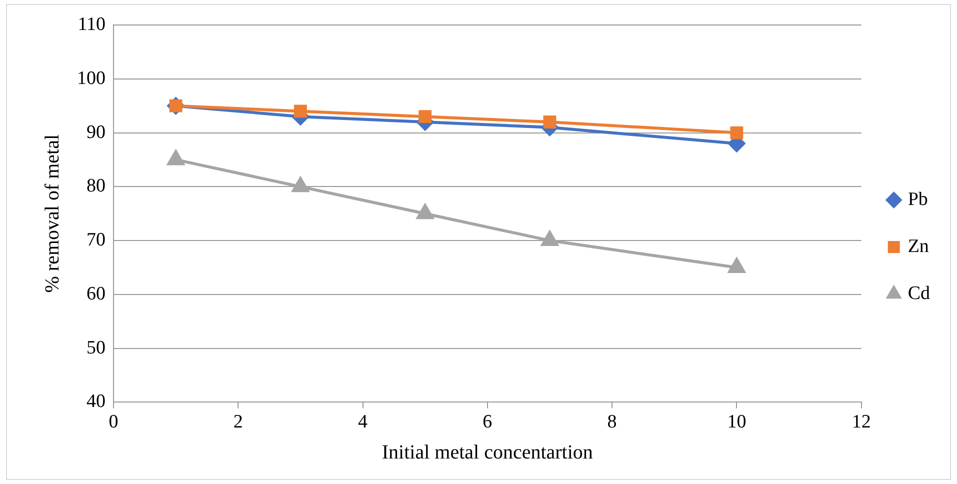  Describe the element at coordinates (91, 78) in the screenshot. I see `y-tick-label: 100` at that location.